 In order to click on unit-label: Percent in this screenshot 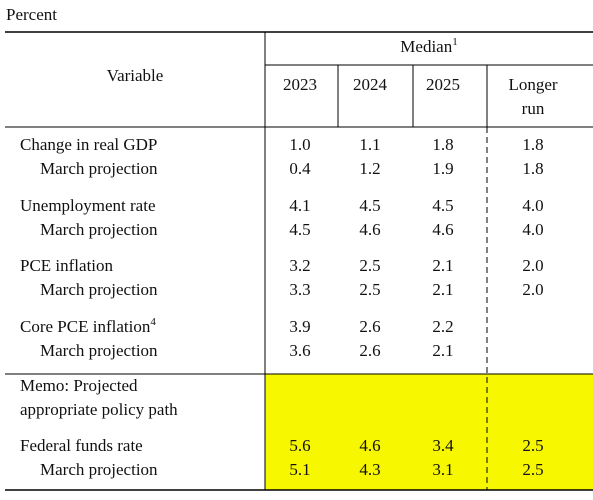, I will do `click(31, 14)`.